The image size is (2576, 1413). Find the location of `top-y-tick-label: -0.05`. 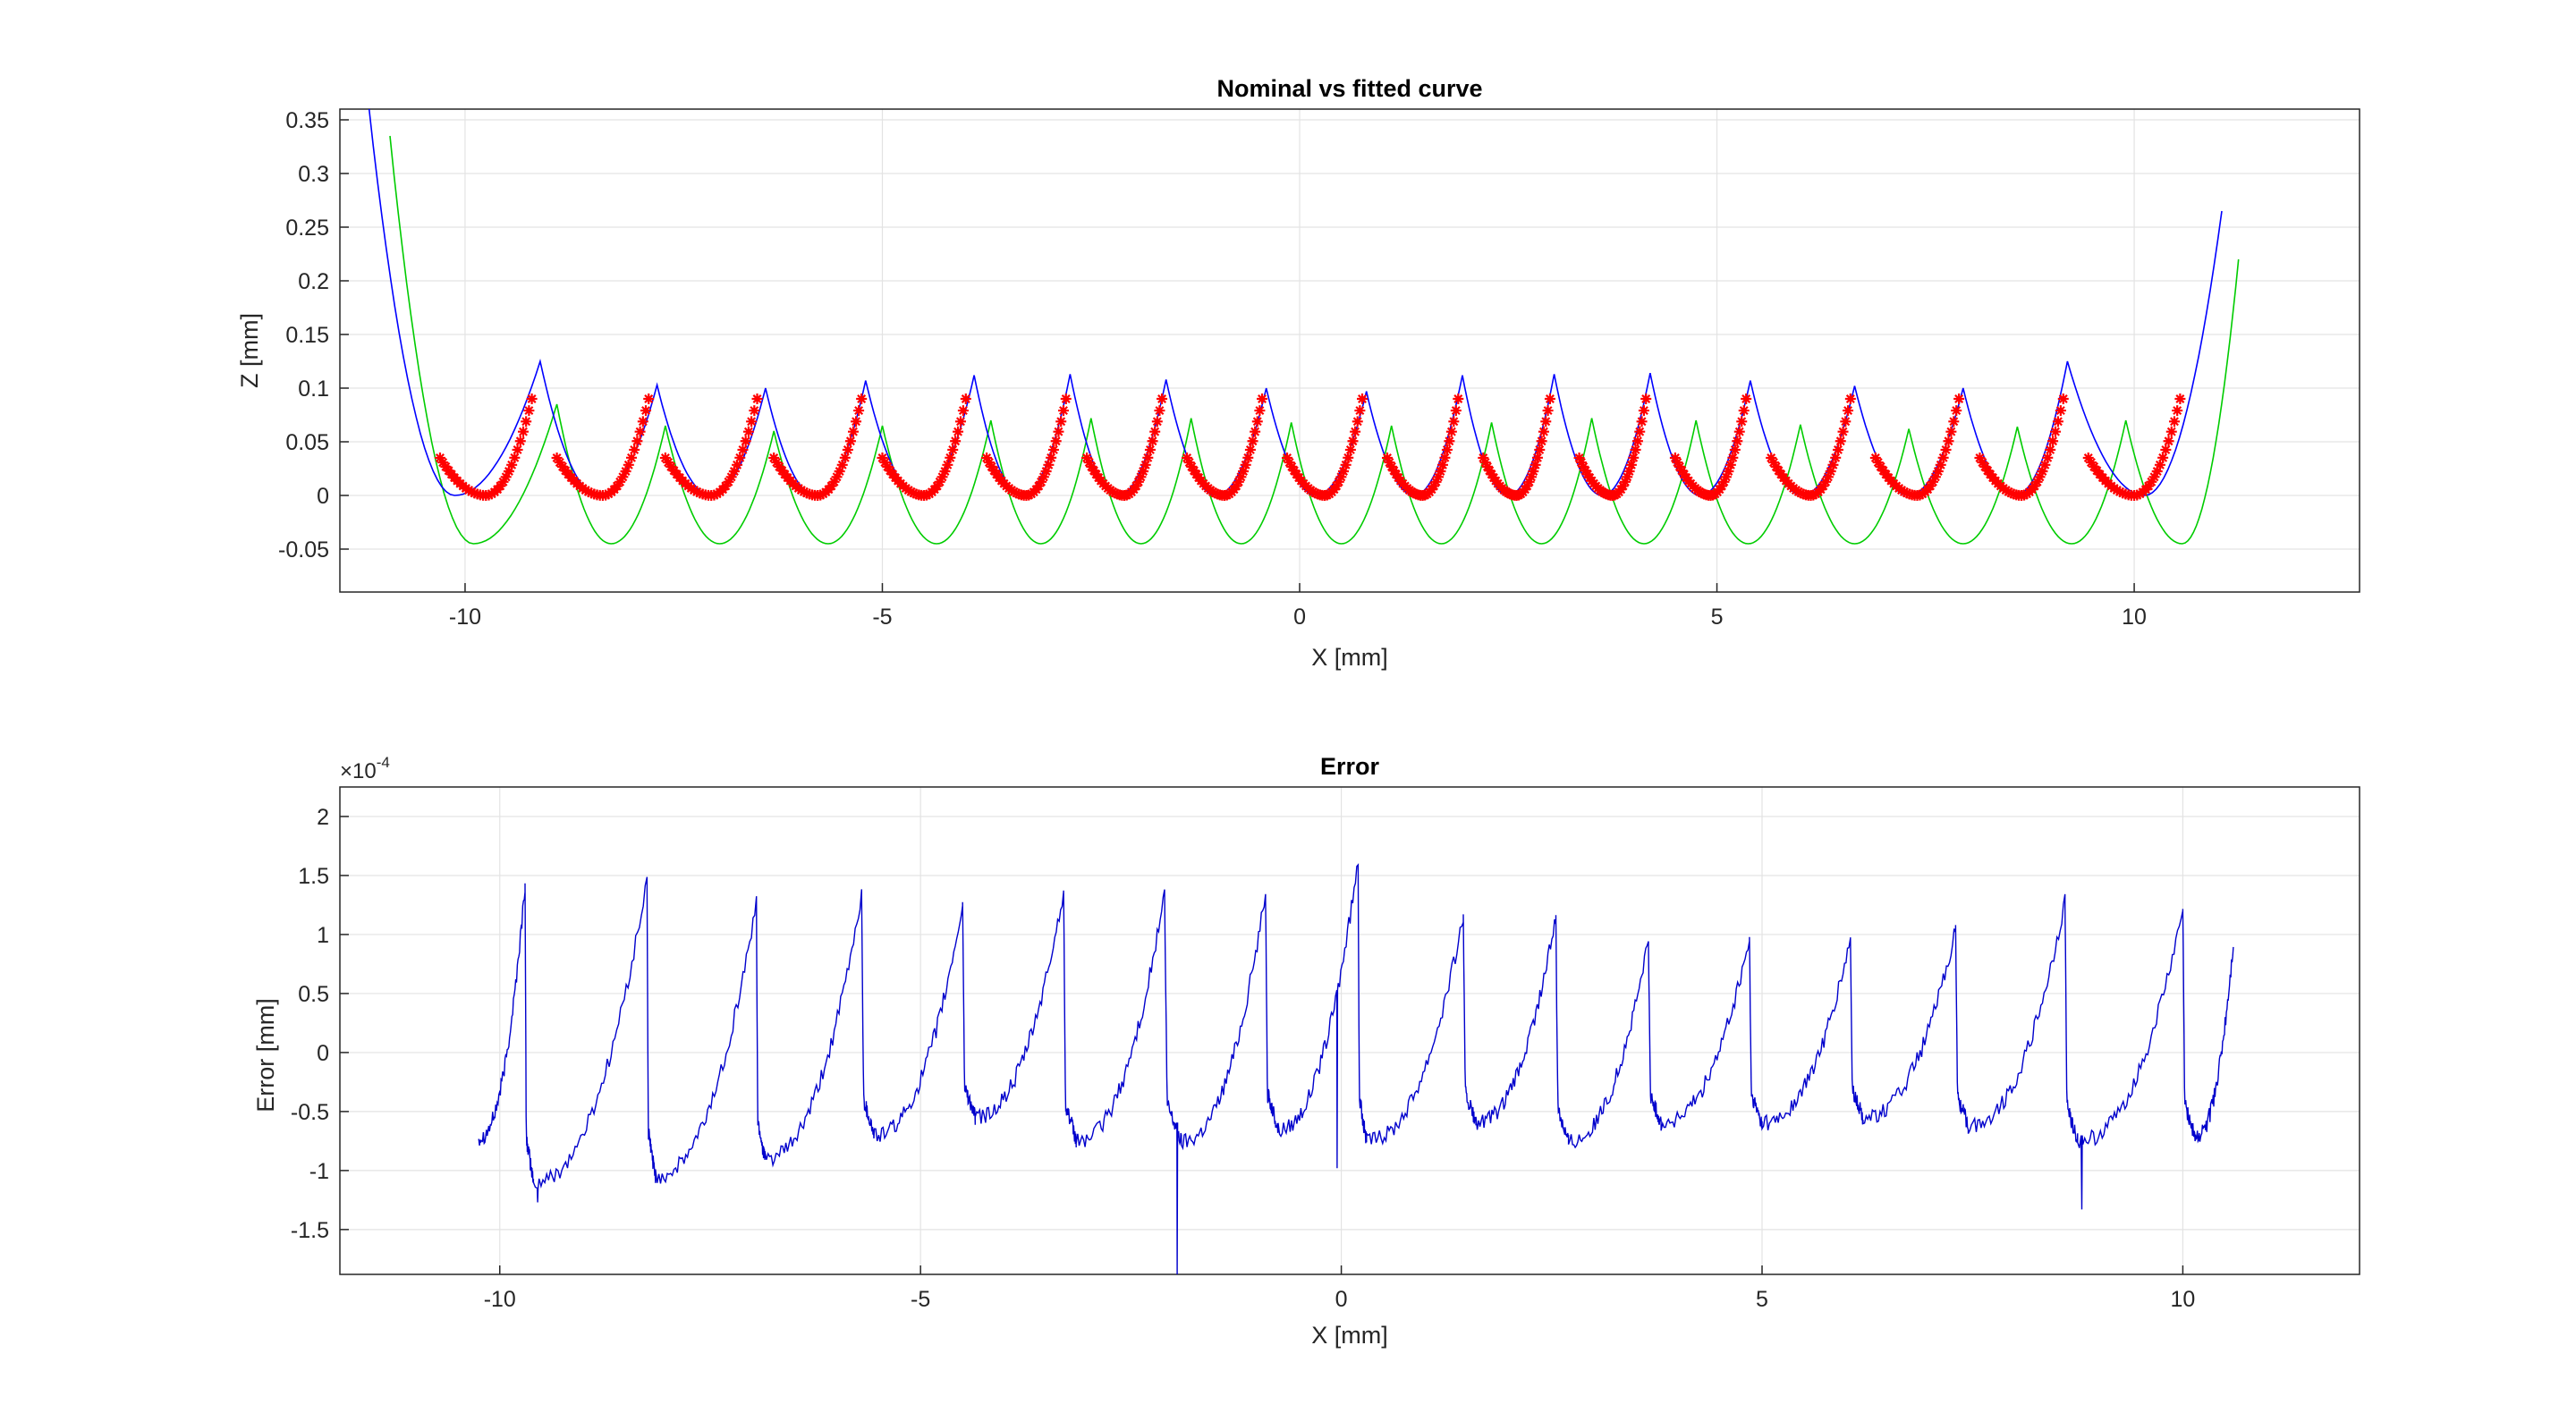

top-y-tick-label: -0.05 is located at coordinates (303, 550).